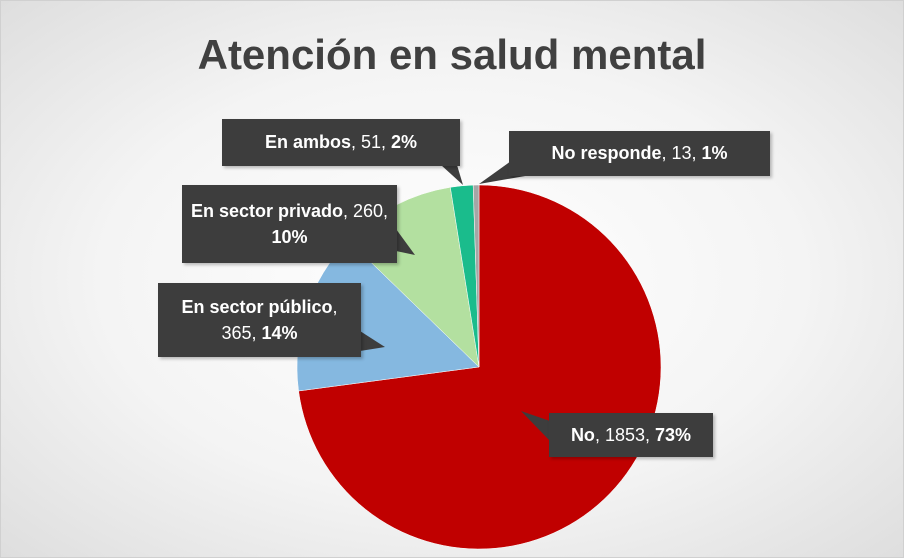  I want to click on label-value: 365, so click(236, 333).